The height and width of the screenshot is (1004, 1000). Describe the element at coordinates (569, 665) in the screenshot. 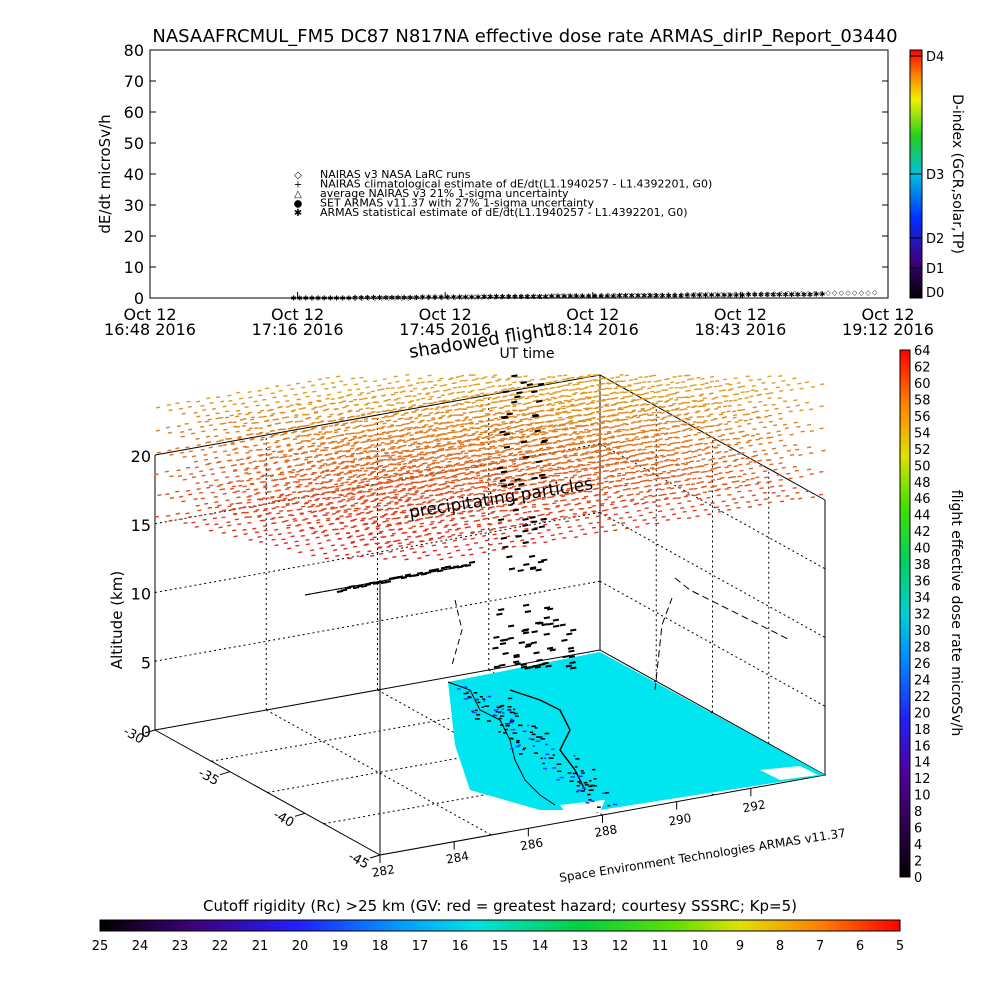

I see `flight-dash` at that location.